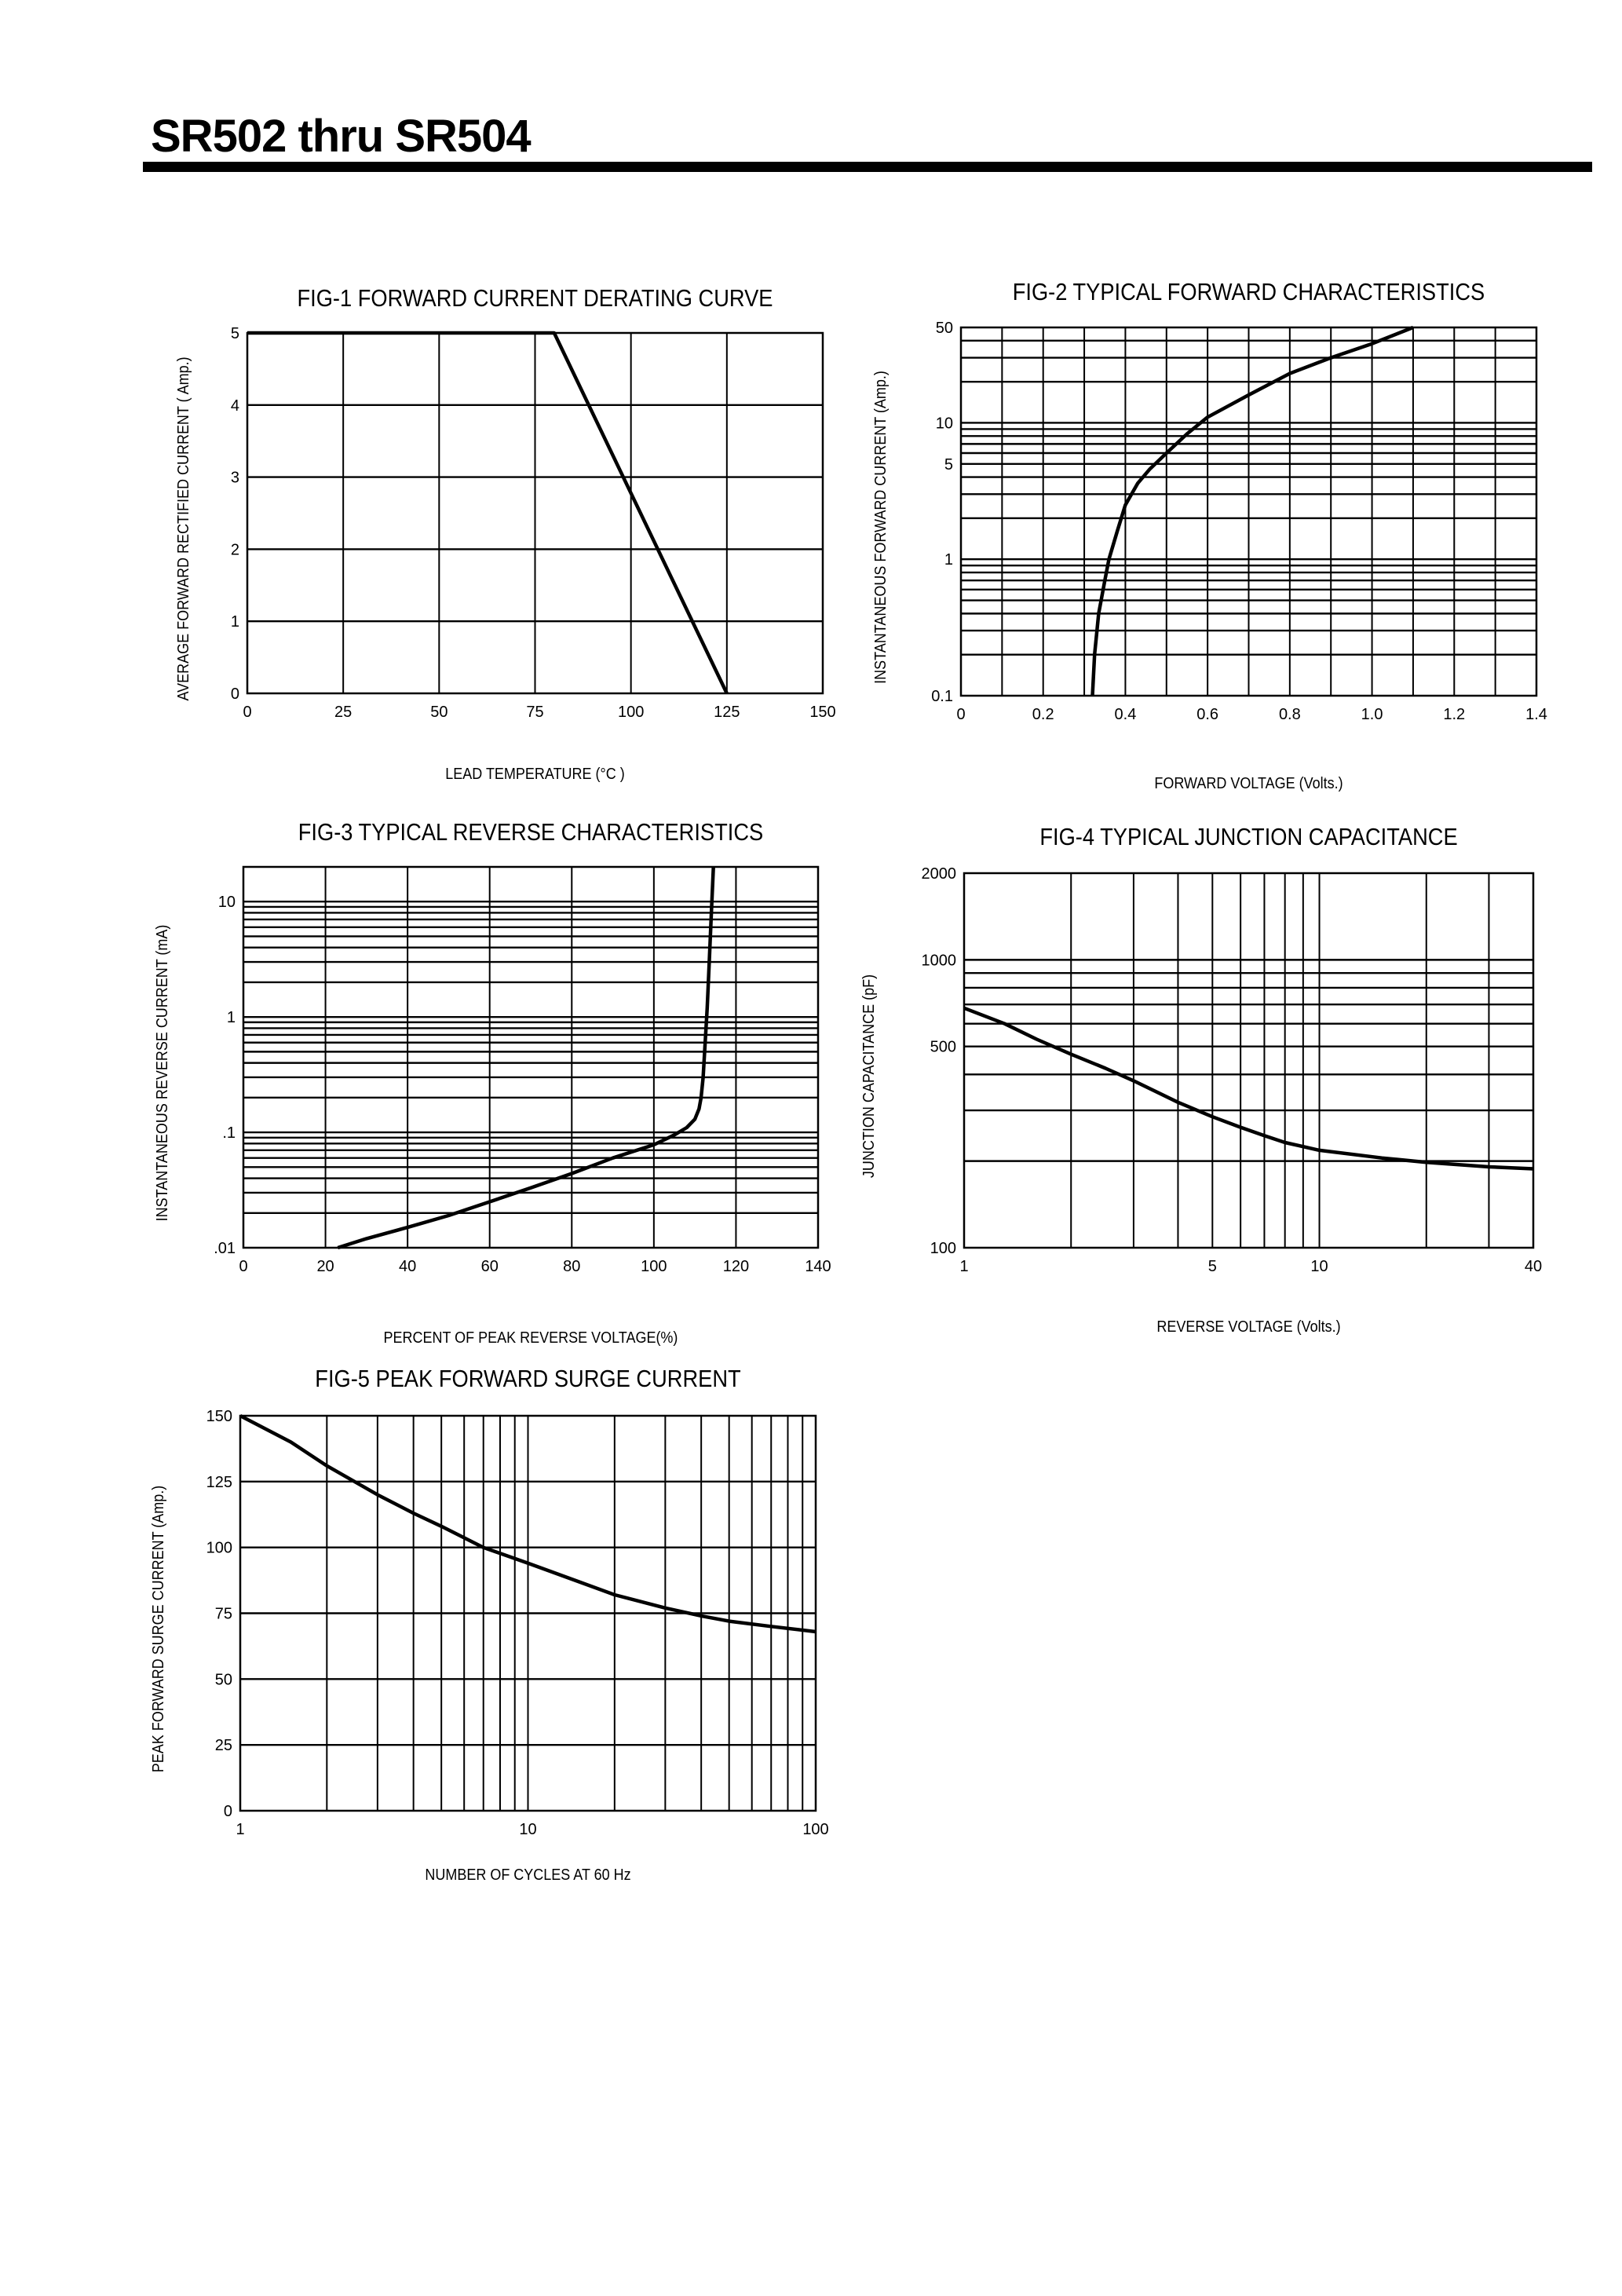  Describe the element at coordinates (1536, 714) in the screenshot. I see `x-tick-label: 1.4` at that location.